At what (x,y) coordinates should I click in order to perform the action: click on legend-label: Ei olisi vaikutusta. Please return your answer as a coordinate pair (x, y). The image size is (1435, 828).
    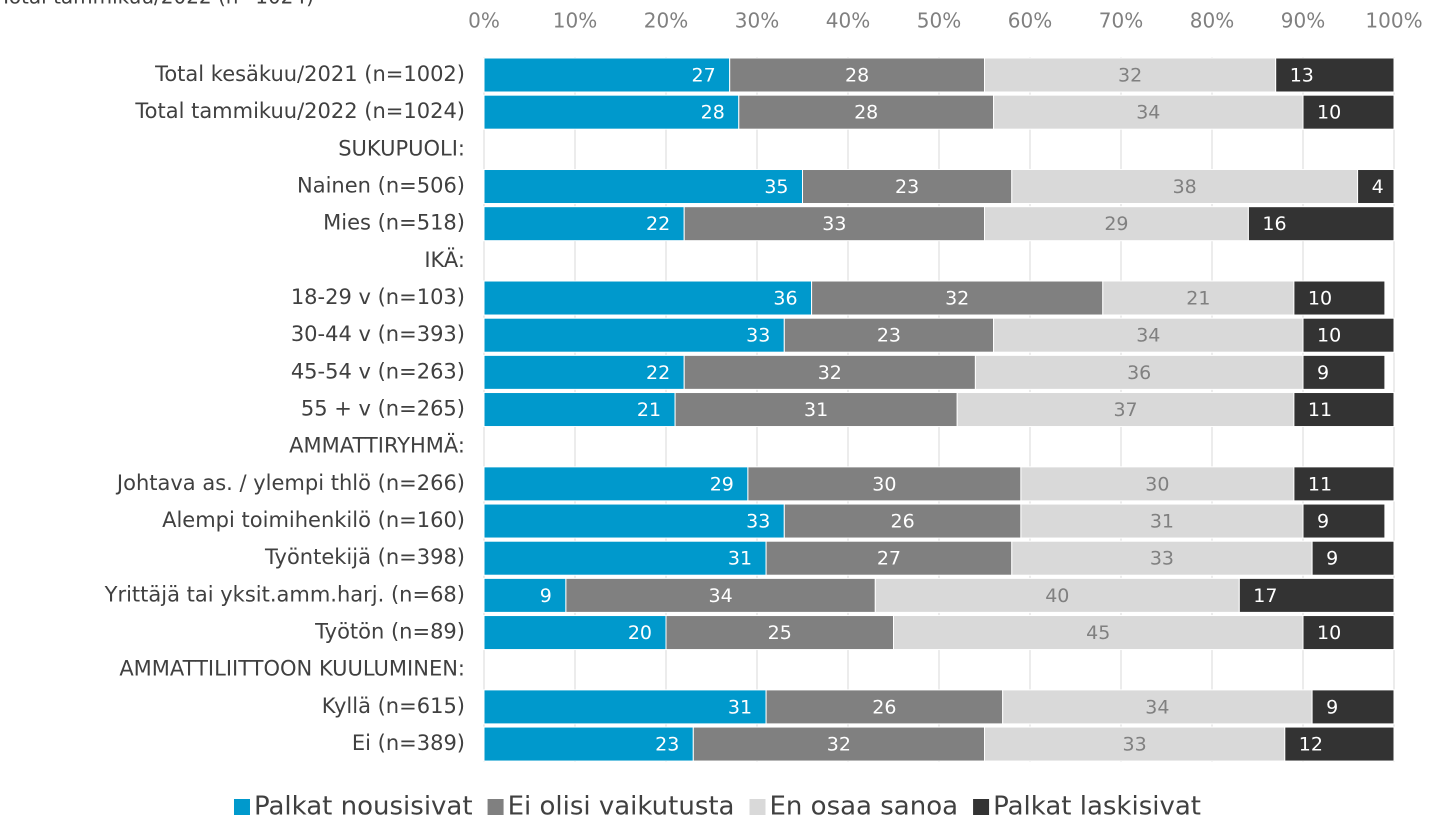
    Looking at the image, I should click on (621, 807).